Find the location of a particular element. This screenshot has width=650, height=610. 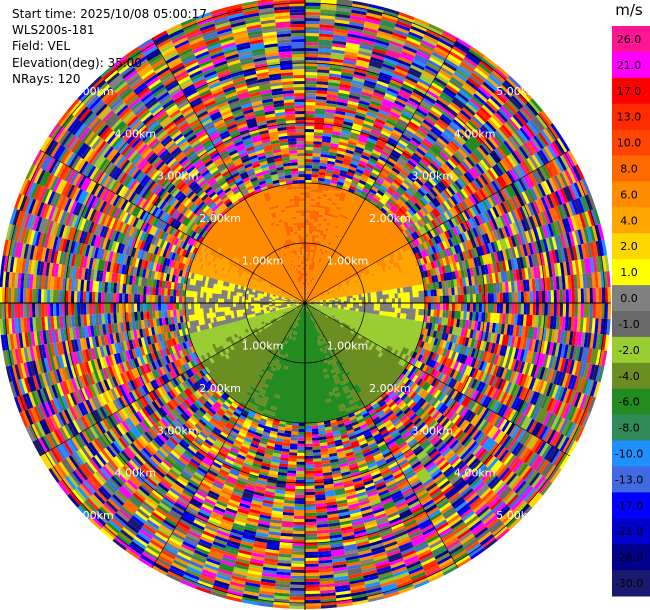

colorbar-tick-label: 6.0 is located at coordinates (629, 194).